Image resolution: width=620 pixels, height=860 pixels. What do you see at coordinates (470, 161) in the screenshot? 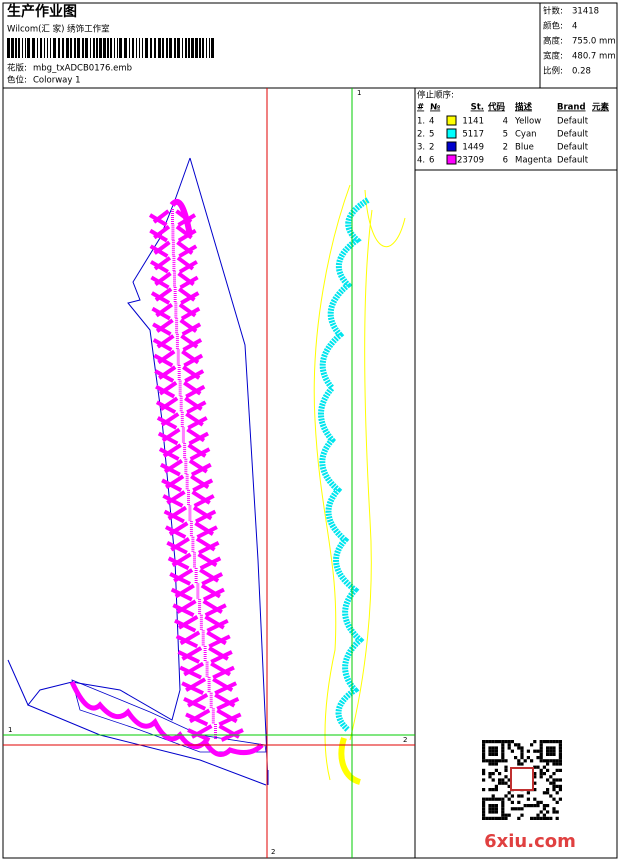
I see `row-stitches: 23709` at bounding box center [470, 161].